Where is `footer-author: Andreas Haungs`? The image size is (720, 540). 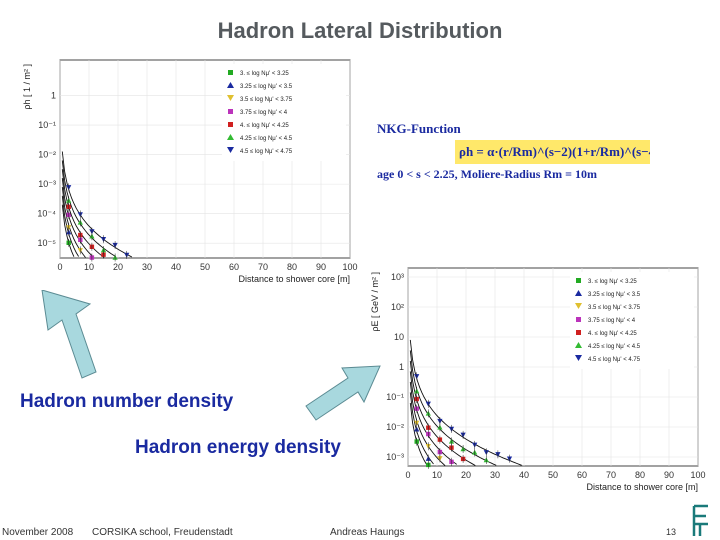 footer-author: Andreas Haungs is located at coordinates (367, 532).